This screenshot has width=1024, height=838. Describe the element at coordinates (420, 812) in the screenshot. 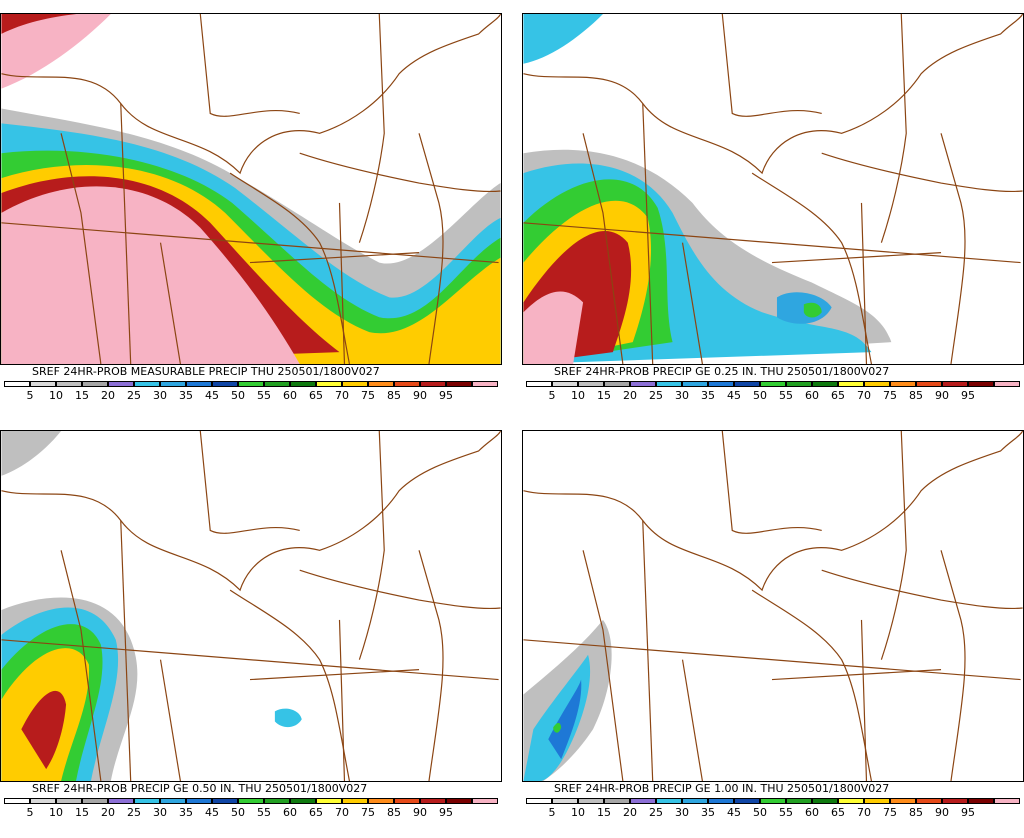

I see `color-scale-label: 90` at that location.